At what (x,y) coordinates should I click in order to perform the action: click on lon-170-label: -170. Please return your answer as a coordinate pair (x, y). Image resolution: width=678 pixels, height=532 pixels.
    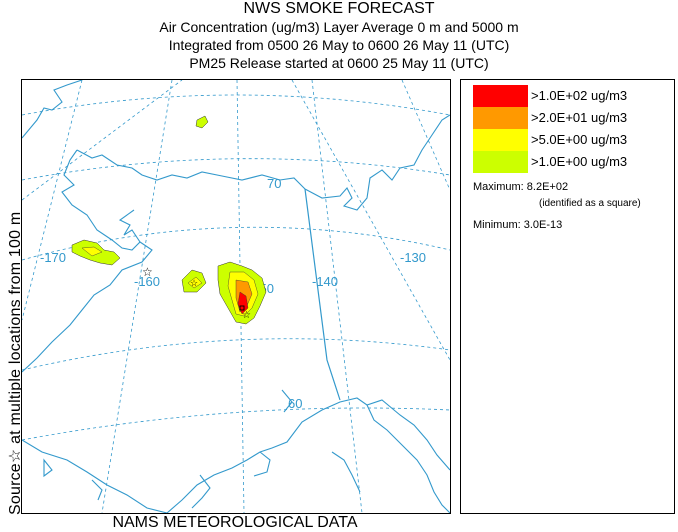
    Looking at the image, I should click on (53, 257).